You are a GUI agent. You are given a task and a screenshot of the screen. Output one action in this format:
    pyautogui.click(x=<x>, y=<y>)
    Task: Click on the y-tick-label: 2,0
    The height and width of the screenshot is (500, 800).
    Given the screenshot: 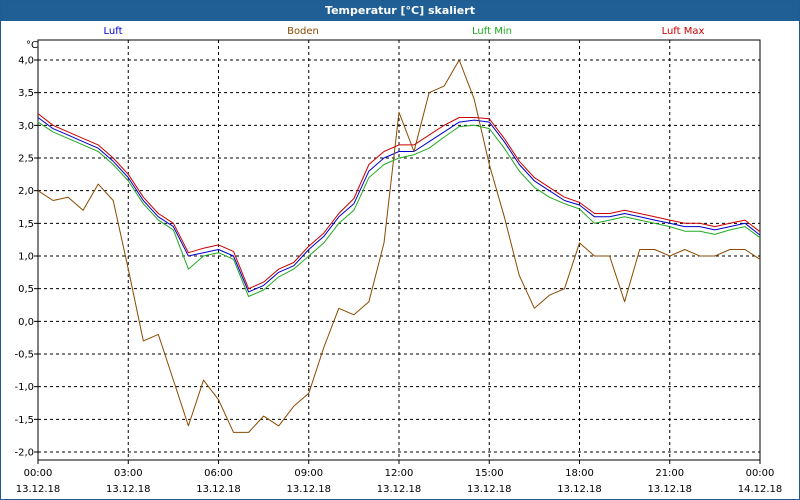 What is the action you would take?
    pyautogui.click(x=26, y=191)
    